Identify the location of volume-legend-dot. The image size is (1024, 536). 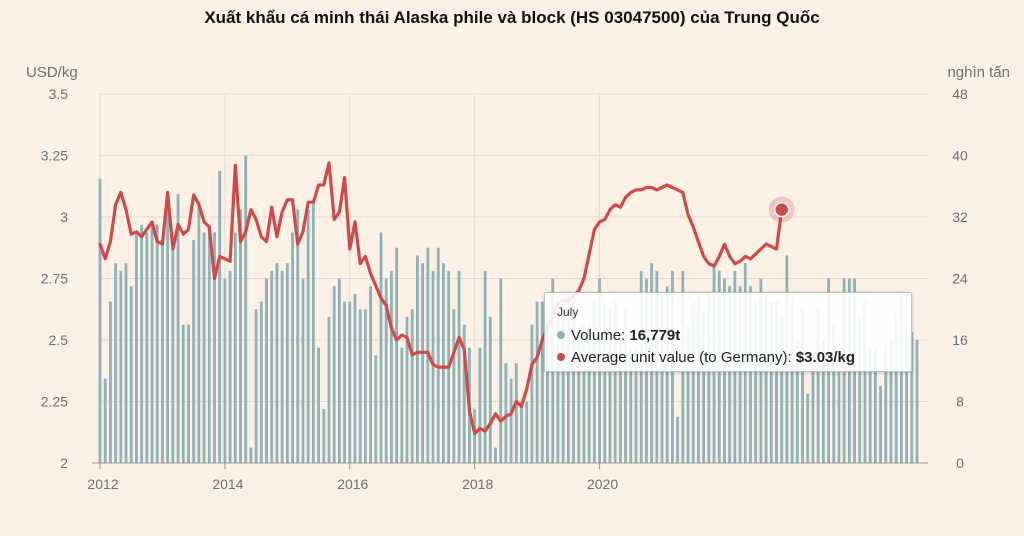
(561, 335).